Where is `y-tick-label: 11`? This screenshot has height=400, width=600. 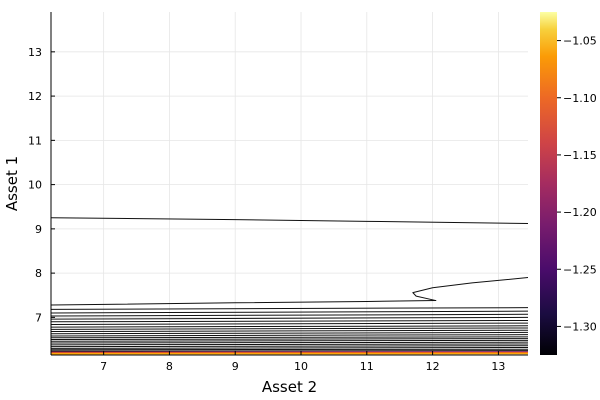
y-tick-label: 11 is located at coordinates (35, 140).